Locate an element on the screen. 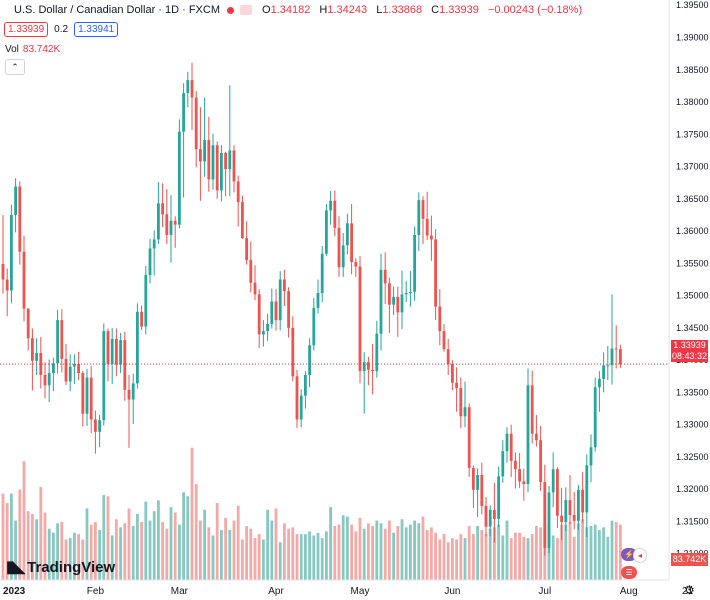 The width and height of the screenshot is (710, 600). open-value: 1.34182 is located at coordinates (290, 10).